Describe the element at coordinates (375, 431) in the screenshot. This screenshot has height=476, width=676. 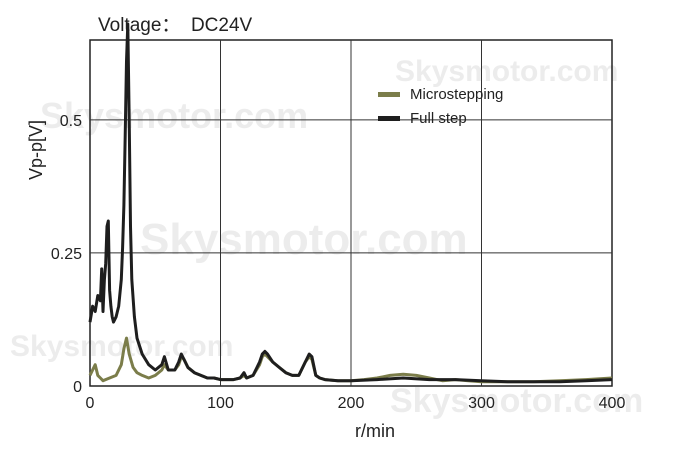
I see `x-axis-label: r/min` at that location.